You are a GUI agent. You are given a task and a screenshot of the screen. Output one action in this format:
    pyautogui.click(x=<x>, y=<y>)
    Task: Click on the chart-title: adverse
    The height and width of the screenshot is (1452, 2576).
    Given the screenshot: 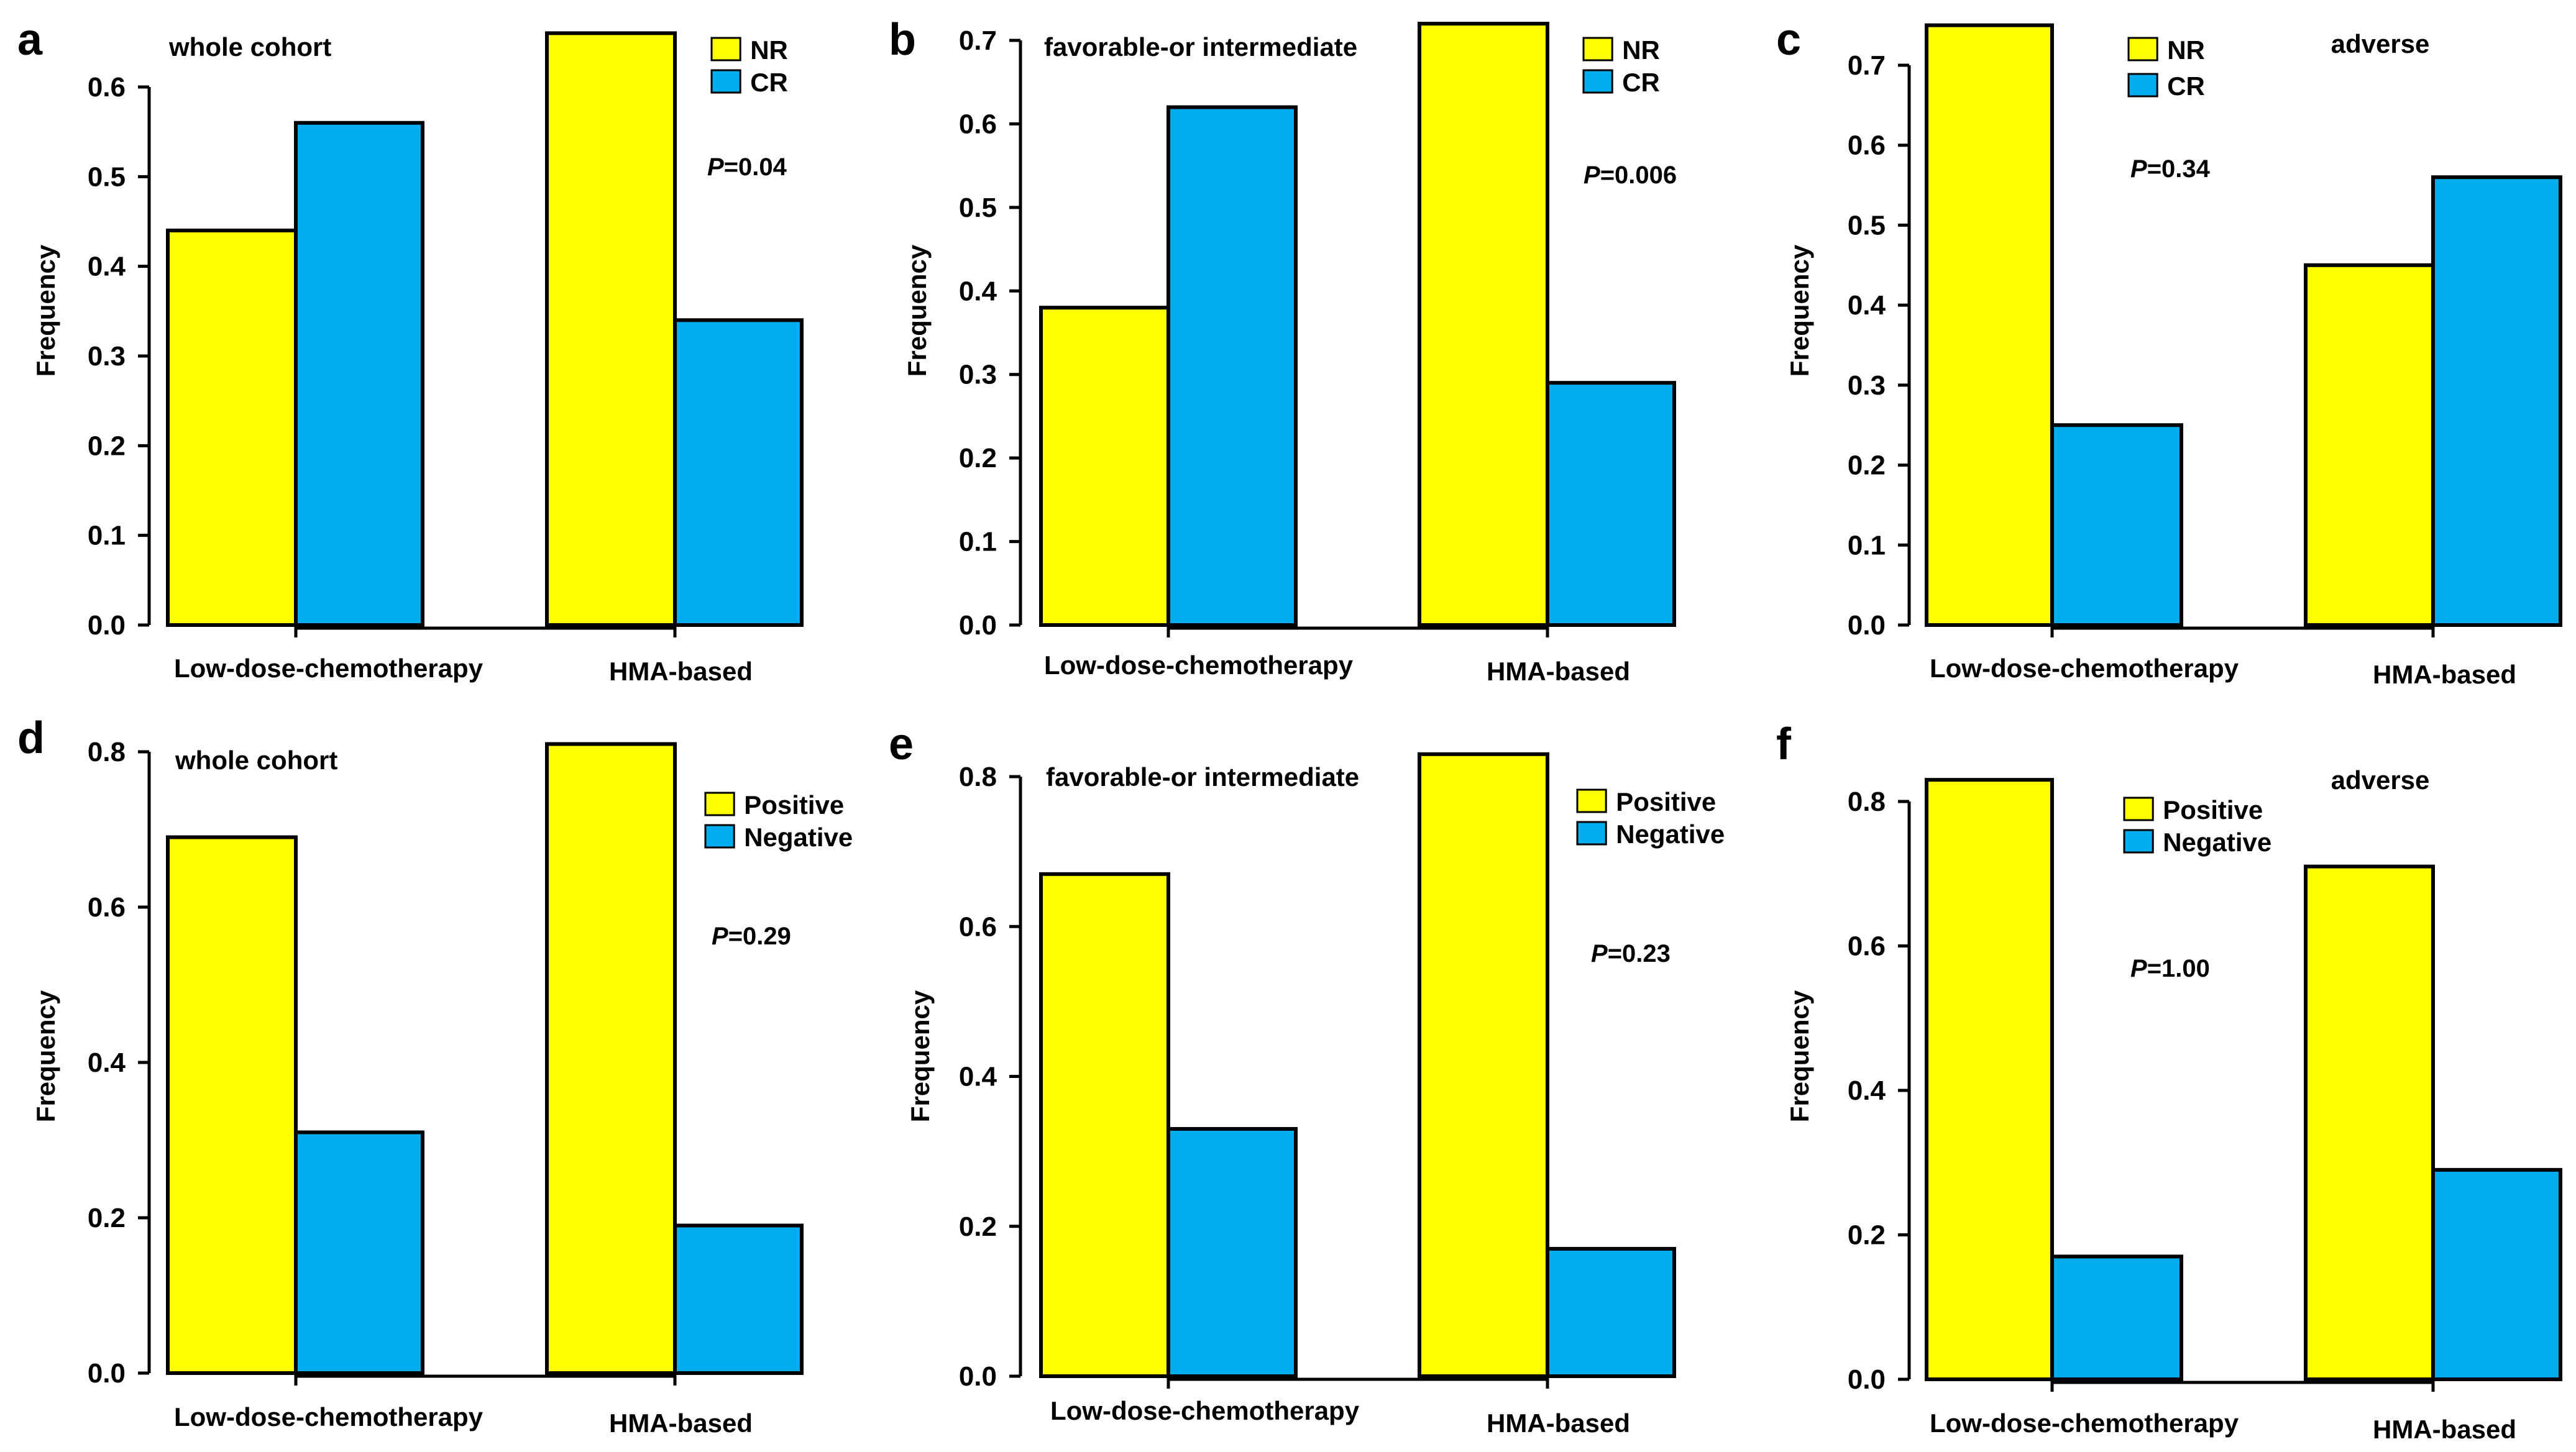 What is the action you would take?
    pyautogui.click(x=2380, y=43)
    